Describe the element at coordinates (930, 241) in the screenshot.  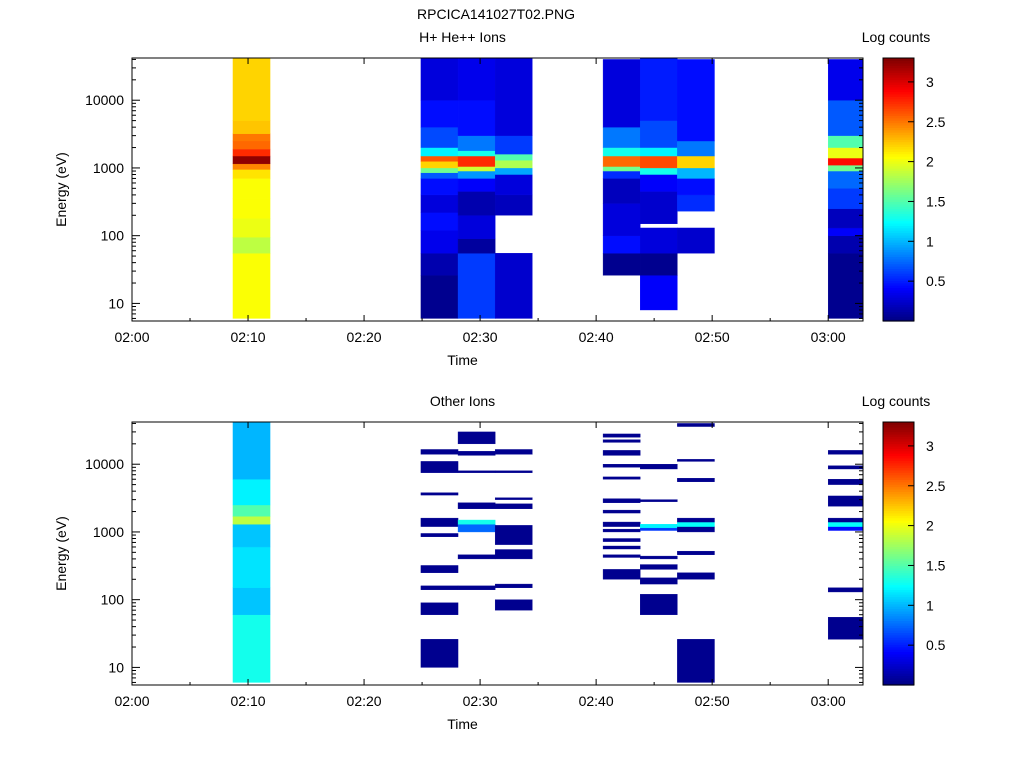
I see `colorbar-tick-label: 1` at that location.